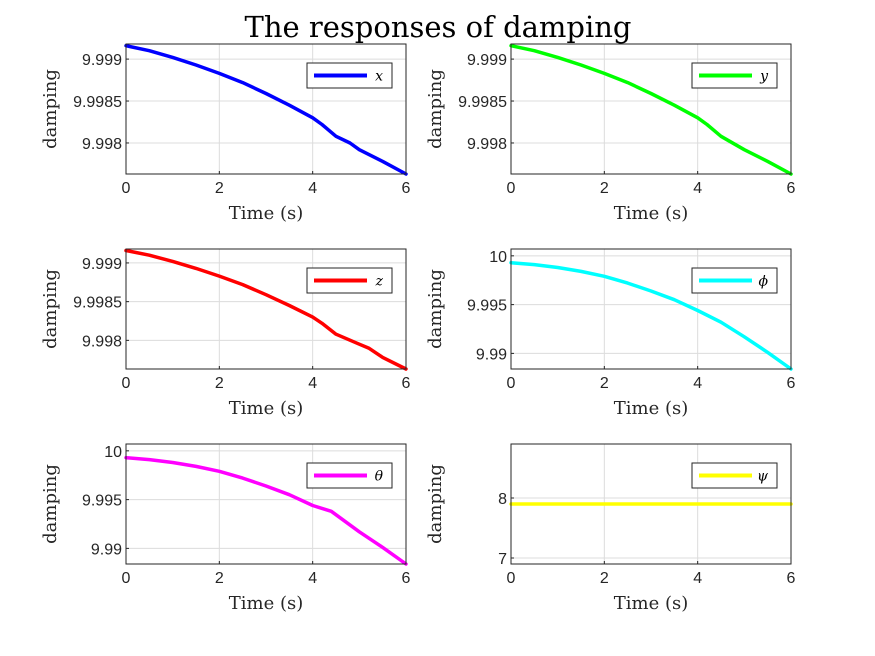 The height and width of the screenshot is (656, 875). I want to click on subplot-3: 0 2 4 6 9.998 9.9985 9.999 Time (s) damping z, so click(225, 333).